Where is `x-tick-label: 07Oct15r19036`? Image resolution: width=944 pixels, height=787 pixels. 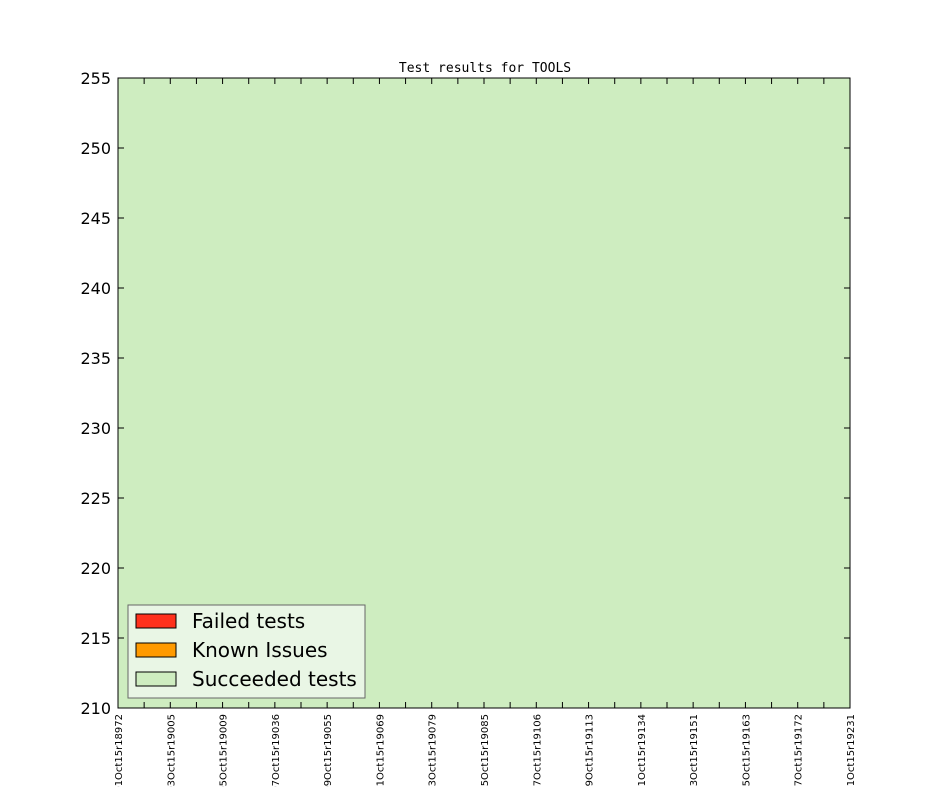
x-tick-label: 07Oct15r19036 is located at coordinates (276, 750).